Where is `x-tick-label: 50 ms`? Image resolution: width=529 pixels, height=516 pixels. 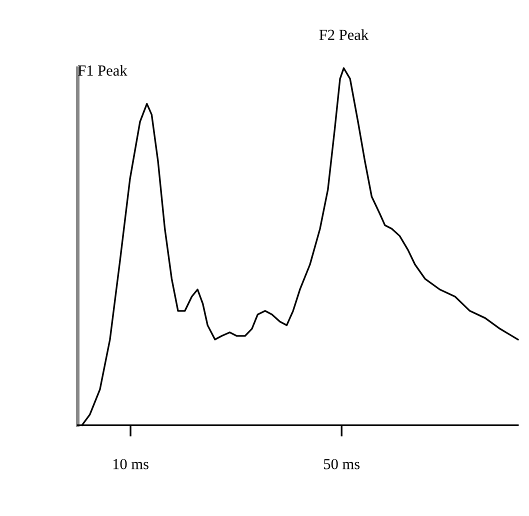 x-tick-label: 50 ms is located at coordinates (342, 464).